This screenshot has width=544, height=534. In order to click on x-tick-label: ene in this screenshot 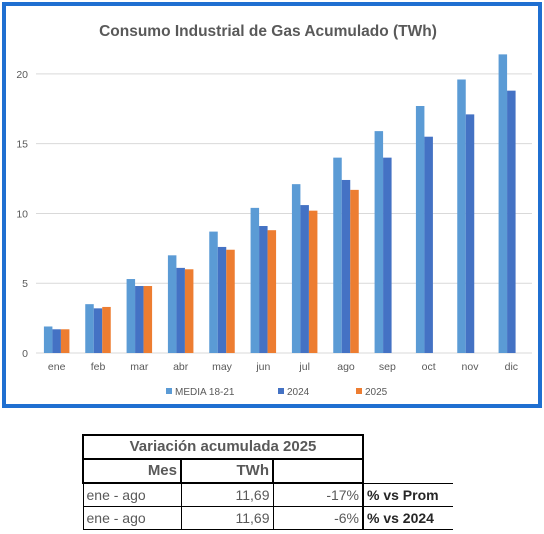, I will do `click(57, 367)`.